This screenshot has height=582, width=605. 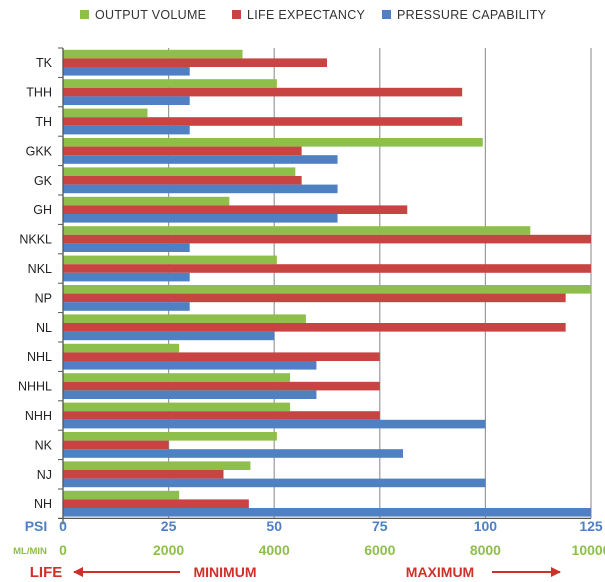 What do you see at coordinates (121, 348) in the screenshot?
I see `bar-output-volume-nhl` at bounding box center [121, 348].